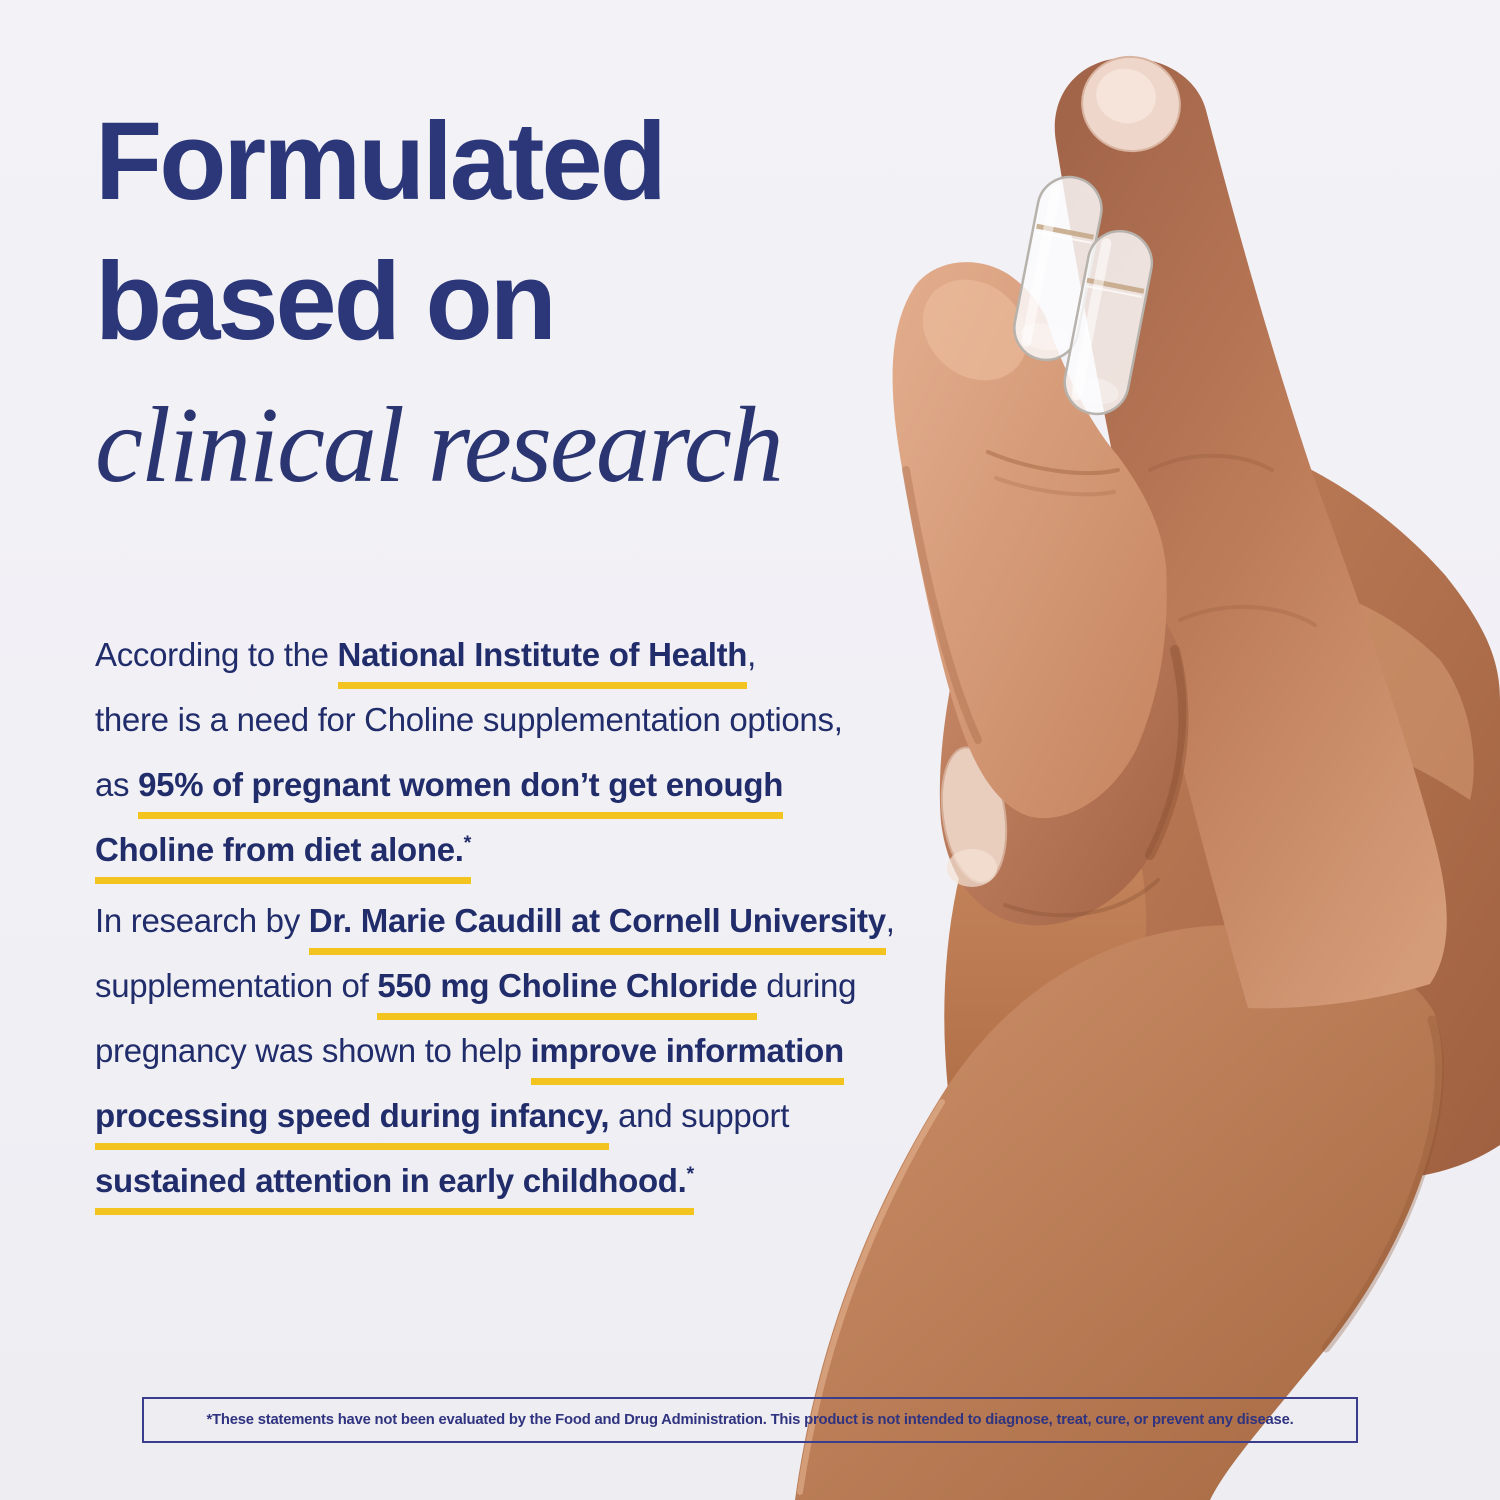 Image resolution: width=1500 pixels, height=1500 pixels. Describe the element at coordinates (1211, 462) in the screenshot. I see `index-knuckle-crease` at that location.